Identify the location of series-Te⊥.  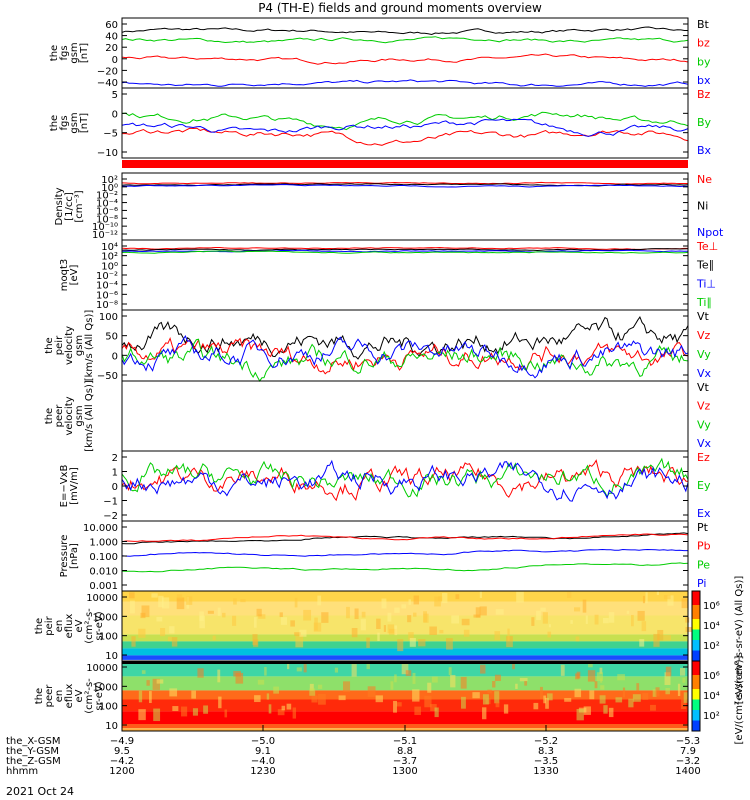
(404, 248).